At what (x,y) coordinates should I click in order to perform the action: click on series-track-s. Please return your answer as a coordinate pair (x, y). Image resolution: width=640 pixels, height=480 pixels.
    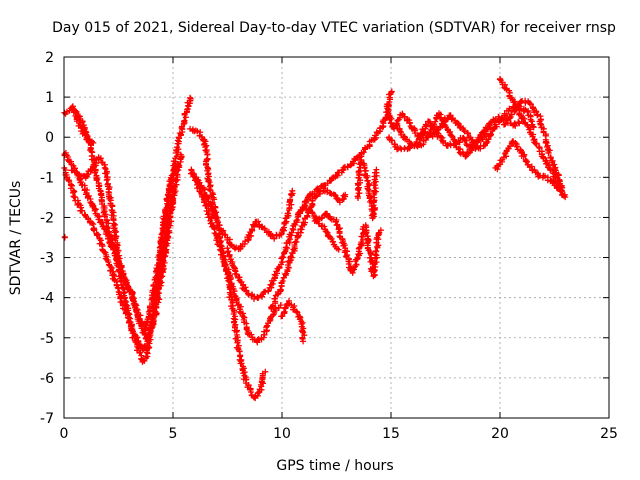
    Looking at the image, I should click on (532, 137).